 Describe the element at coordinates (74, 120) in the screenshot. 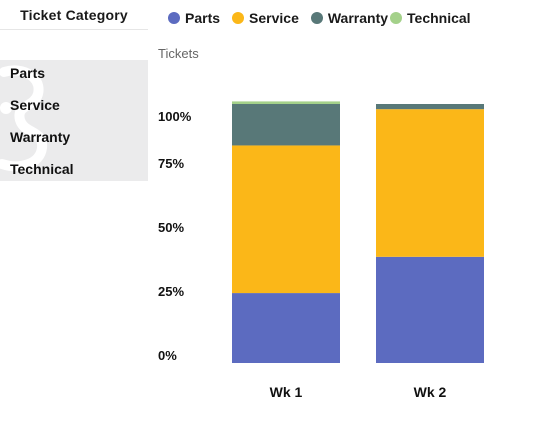

I see `filter-list: Parts Service Warranty Technical` at that location.